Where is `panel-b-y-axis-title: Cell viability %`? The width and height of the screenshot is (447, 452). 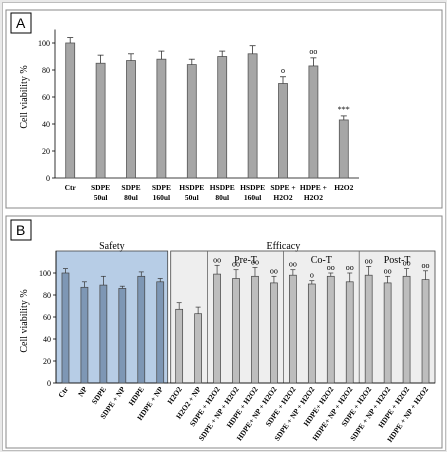 panel-b-y-axis-title: Cell viability % is located at coordinates (24, 320).